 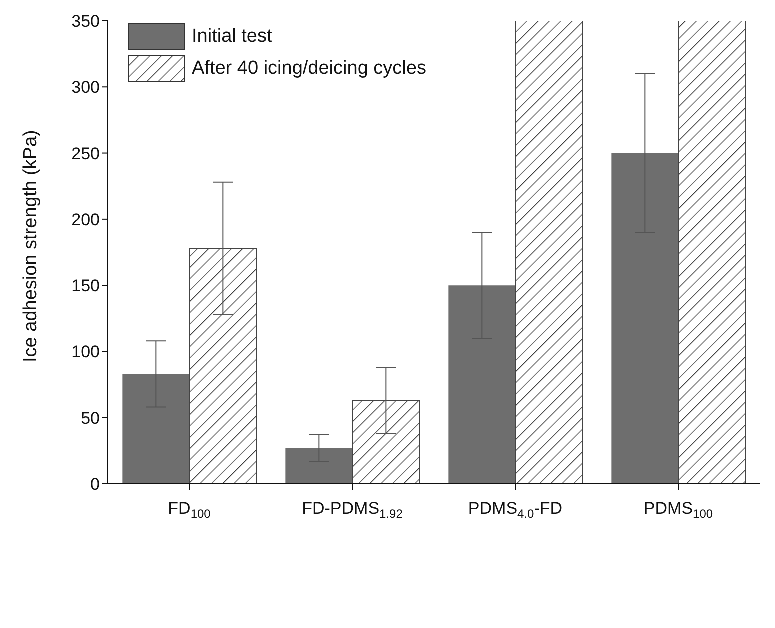 What do you see at coordinates (190, 510) in the screenshot?
I see `x-tick-label: FD$_{100}$` at bounding box center [190, 510].